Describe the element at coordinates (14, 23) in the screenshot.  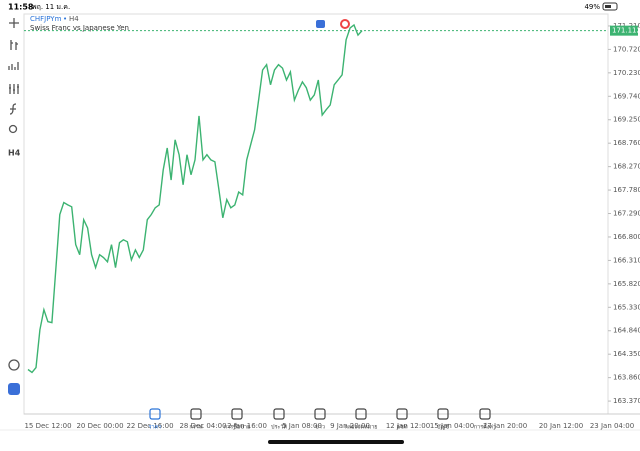
I see `crosshair-tool` at that location.